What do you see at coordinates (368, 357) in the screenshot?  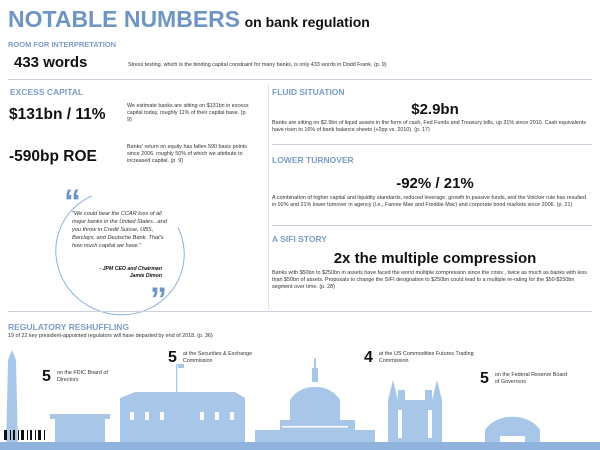 I see `stat-number: 4` at bounding box center [368, 357].